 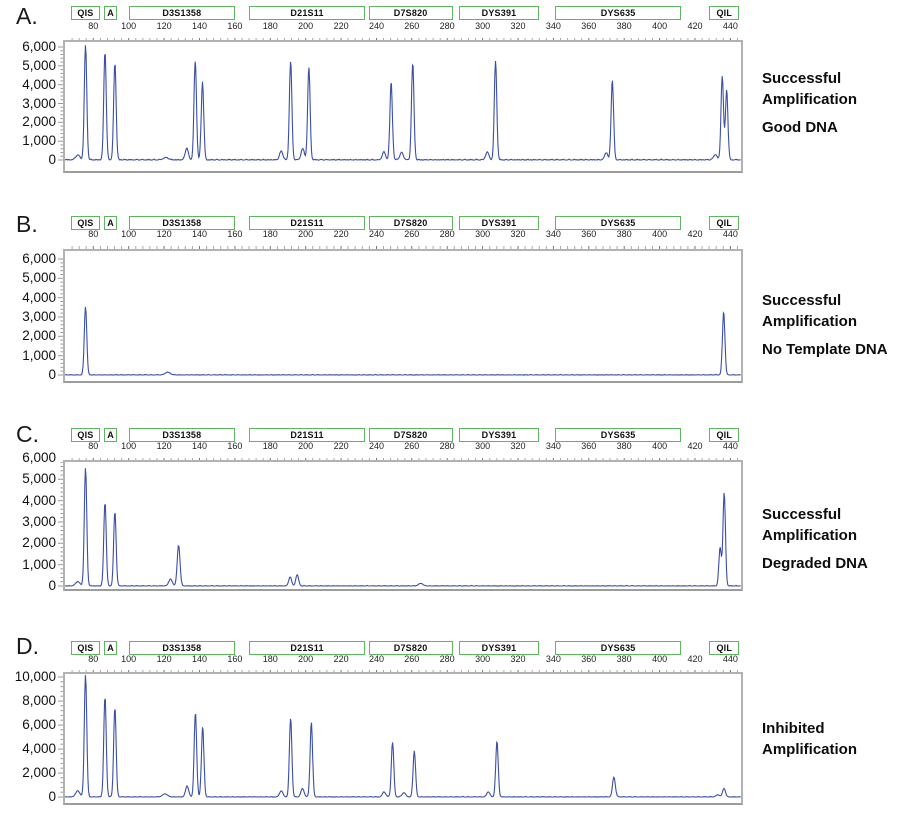 I want to click on y-axis-label: 5,000, so click(x=39, y=278).